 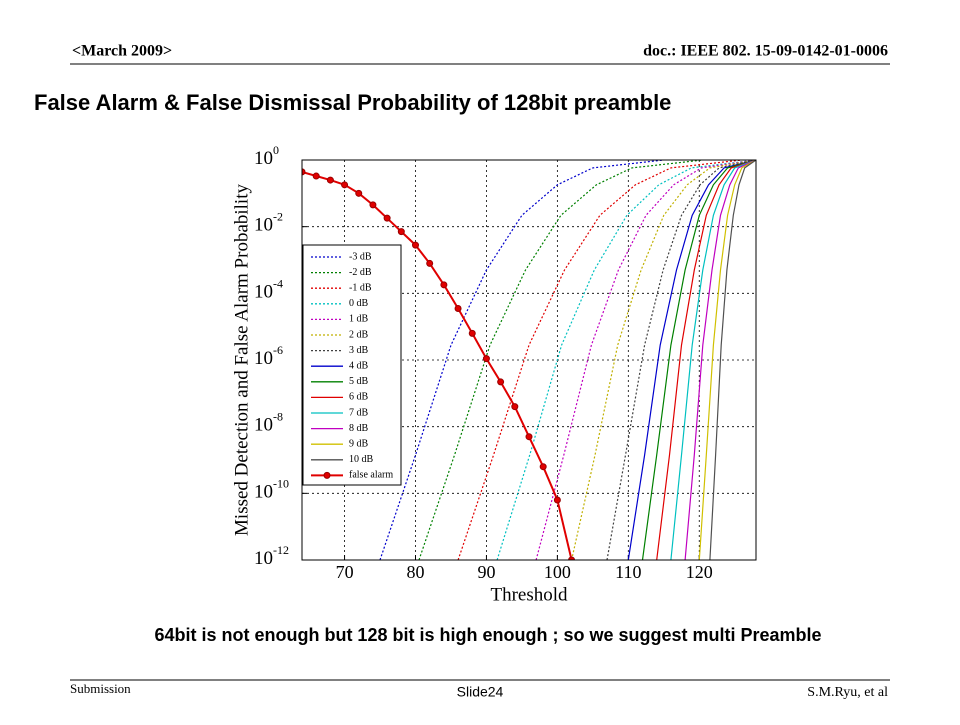 I want to click on x-tick-label: 80, so click(x=416, y=572).